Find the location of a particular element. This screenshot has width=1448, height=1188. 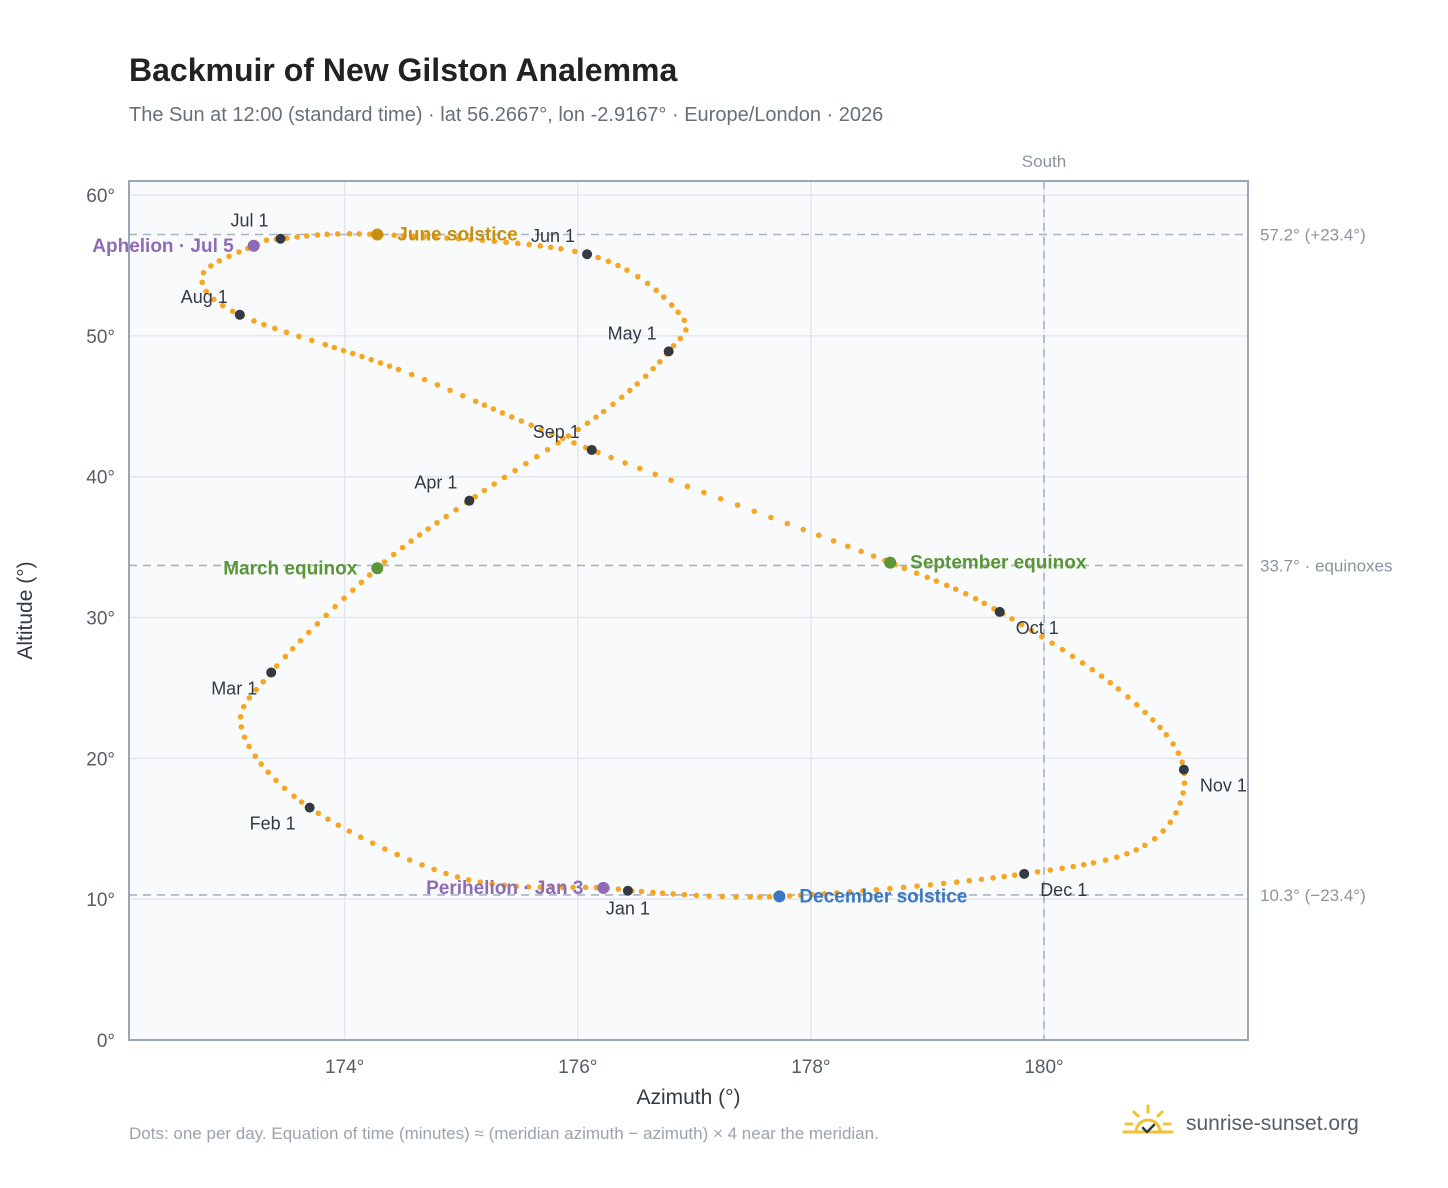

brand: sunrise-sunset.org is located at coordinates (1239, 1124).